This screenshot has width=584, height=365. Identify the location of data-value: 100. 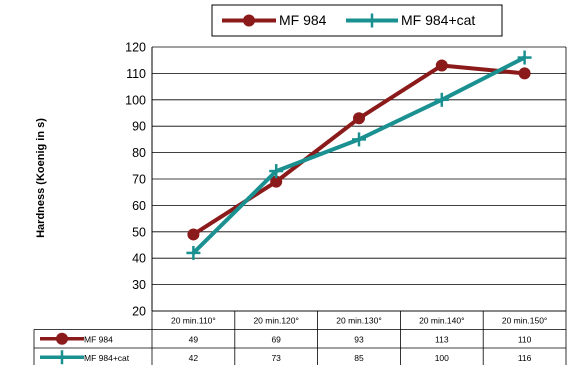
(442, 358).